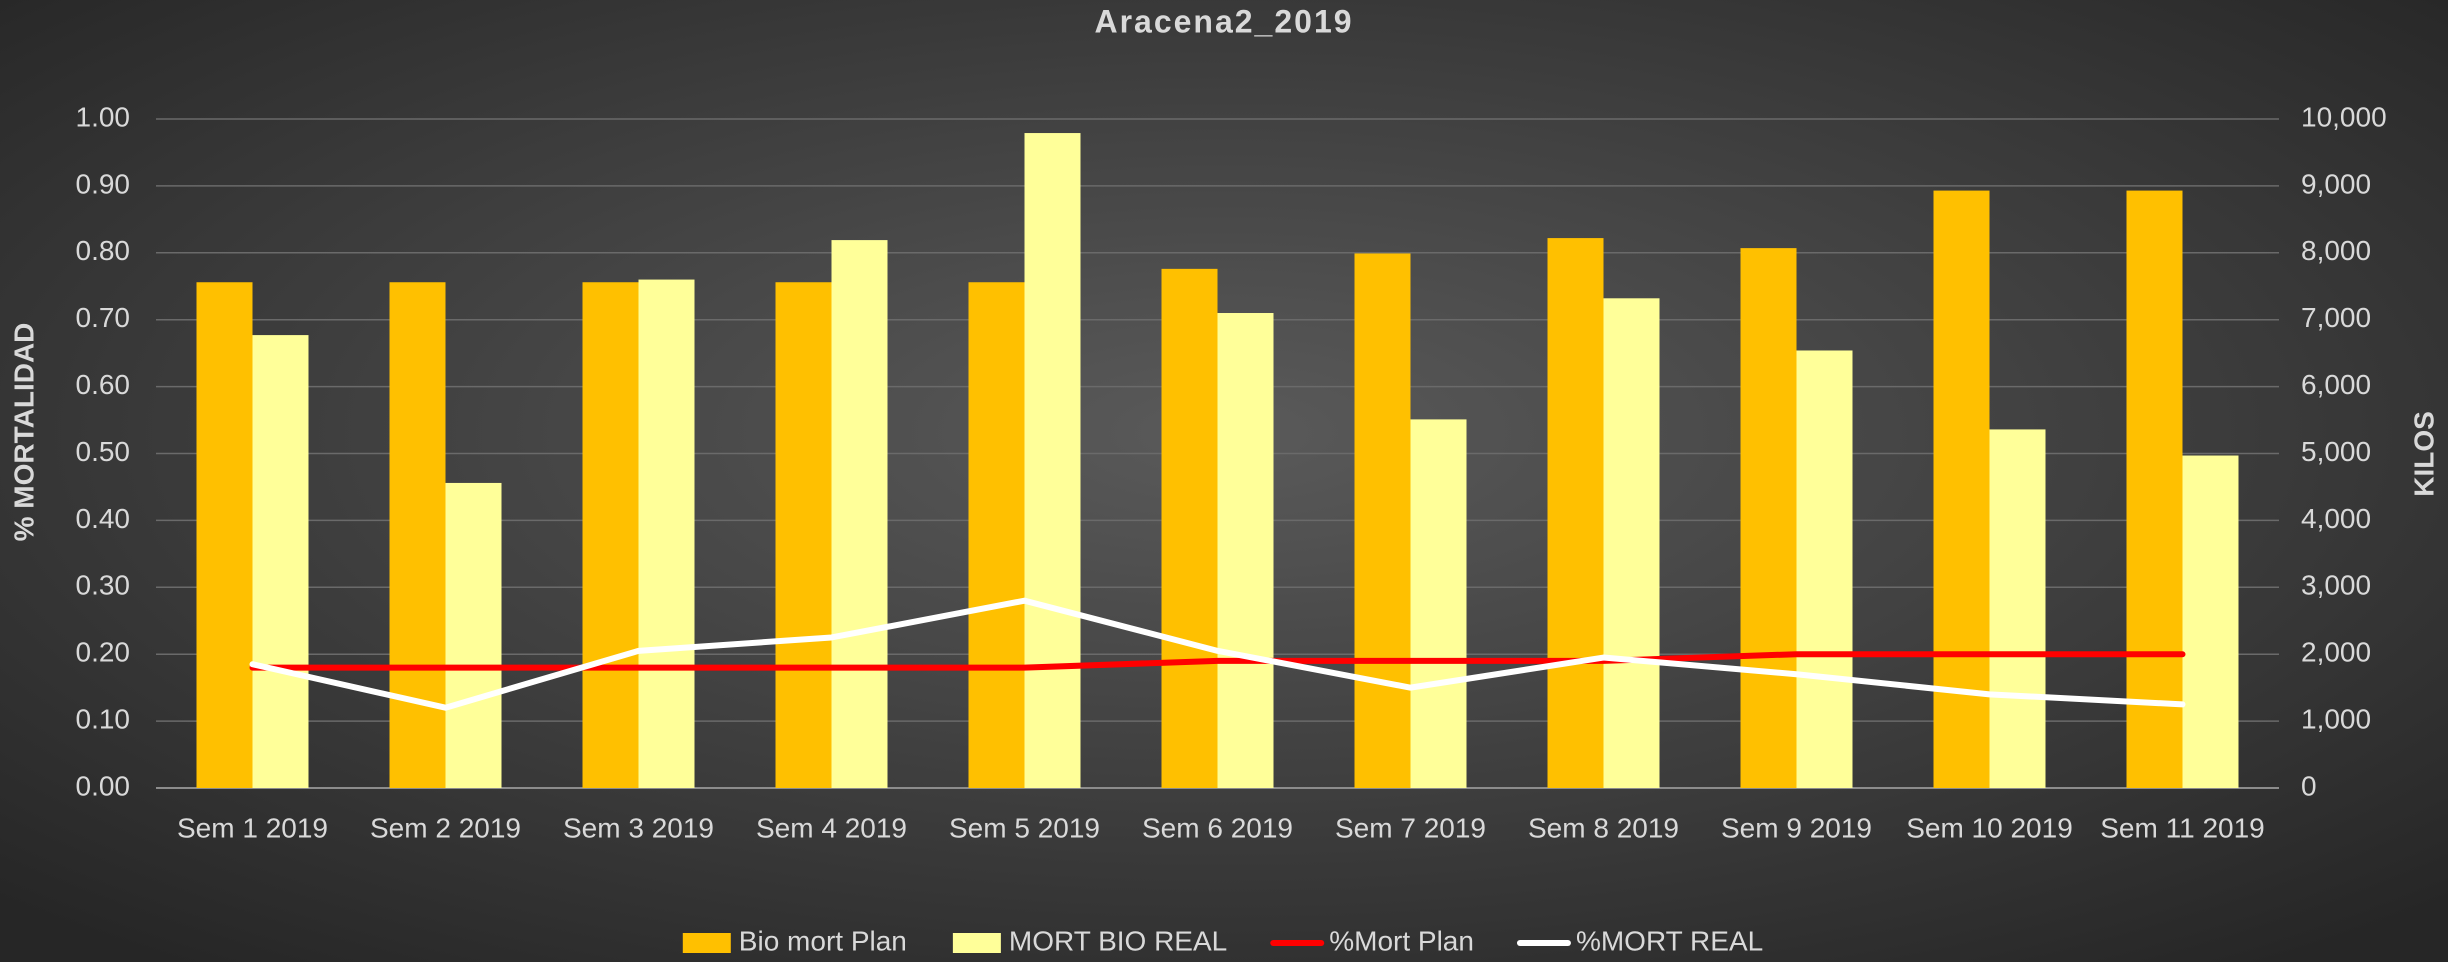 This screenshot has width=2448, height=962. Describe the element at coordinates (252, 827) in the screenshot. I see `x-tick-label: Sem 1 2019` at that location.